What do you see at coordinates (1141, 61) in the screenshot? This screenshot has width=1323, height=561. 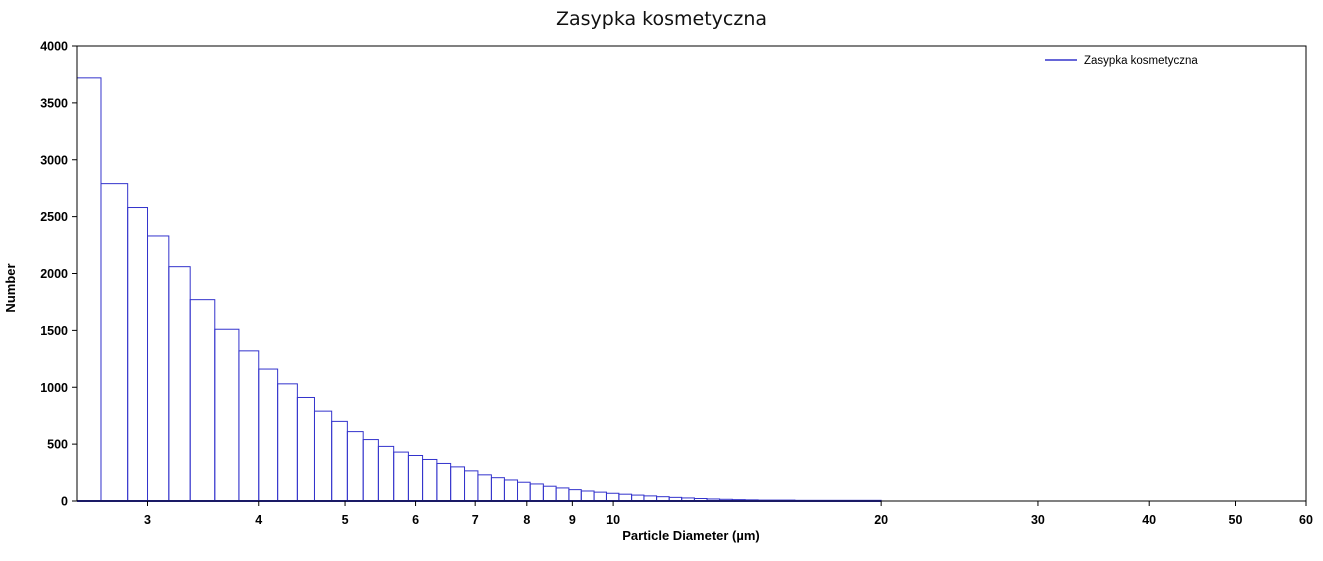 I see `legend-label: Zasypka kosmetyczna` at bounding box center [1141, 61].